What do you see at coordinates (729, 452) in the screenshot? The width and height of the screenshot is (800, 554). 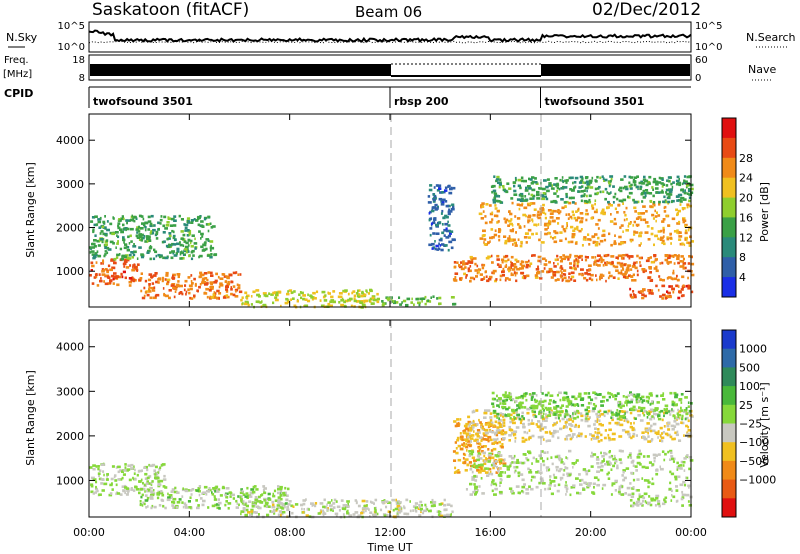 I see `colorbar-swatch` at bounding box center [729, 452].